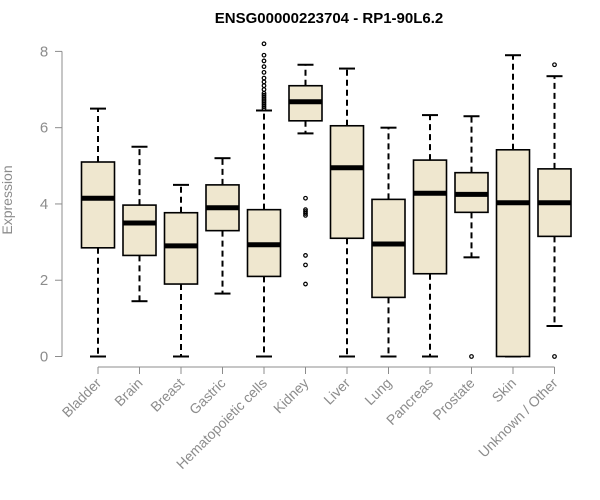 This screenshot has width=600, height=500. Describe the element at coordinates (128, 392) in the screenshot. I see `x-tick-label-1: Brain` at that location.